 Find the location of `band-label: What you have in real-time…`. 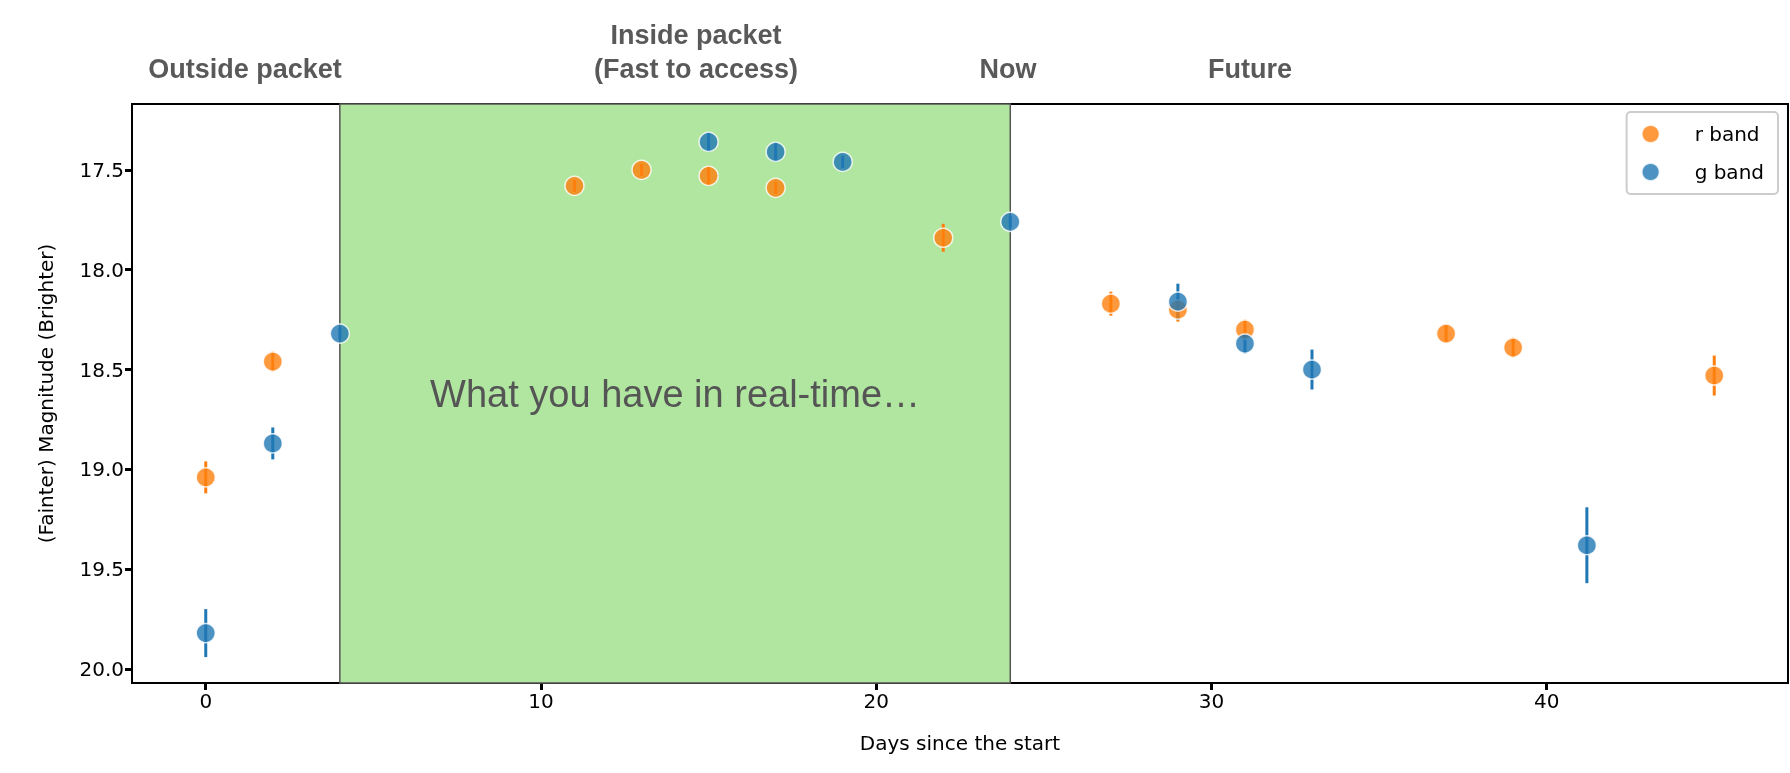

band-label: What you have in real-time… is located at coordinates (675, 393).